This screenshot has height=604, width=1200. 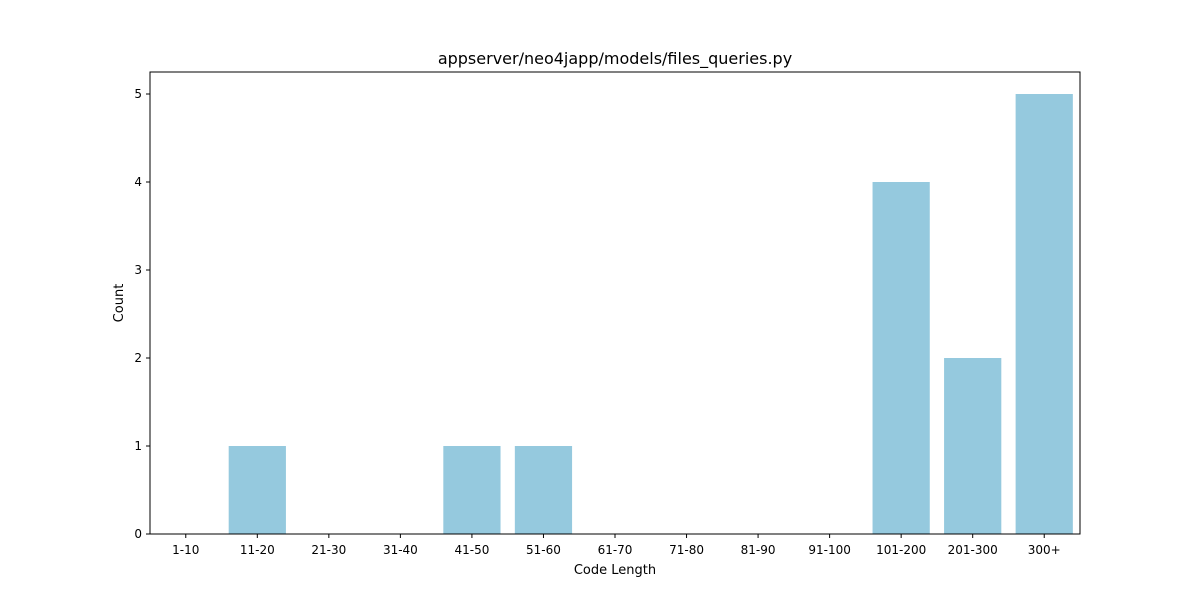 I want to click on y-axis-label: Count, so click(x=119, y=303).